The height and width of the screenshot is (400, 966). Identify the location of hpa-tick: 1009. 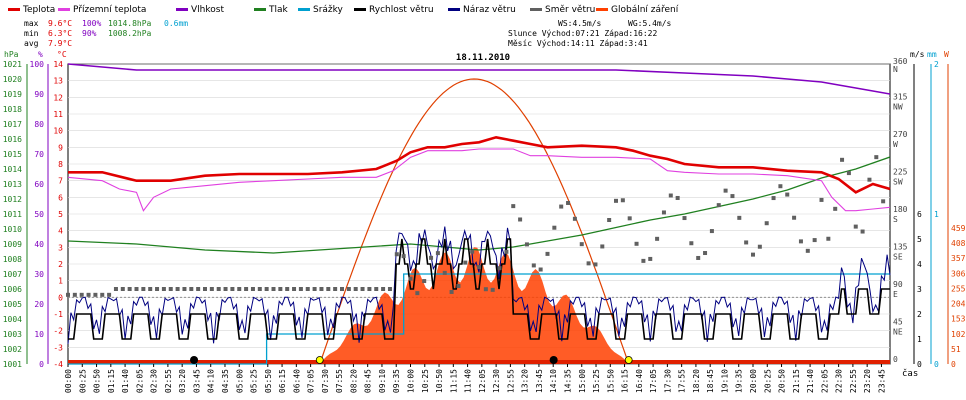
(12, 244).